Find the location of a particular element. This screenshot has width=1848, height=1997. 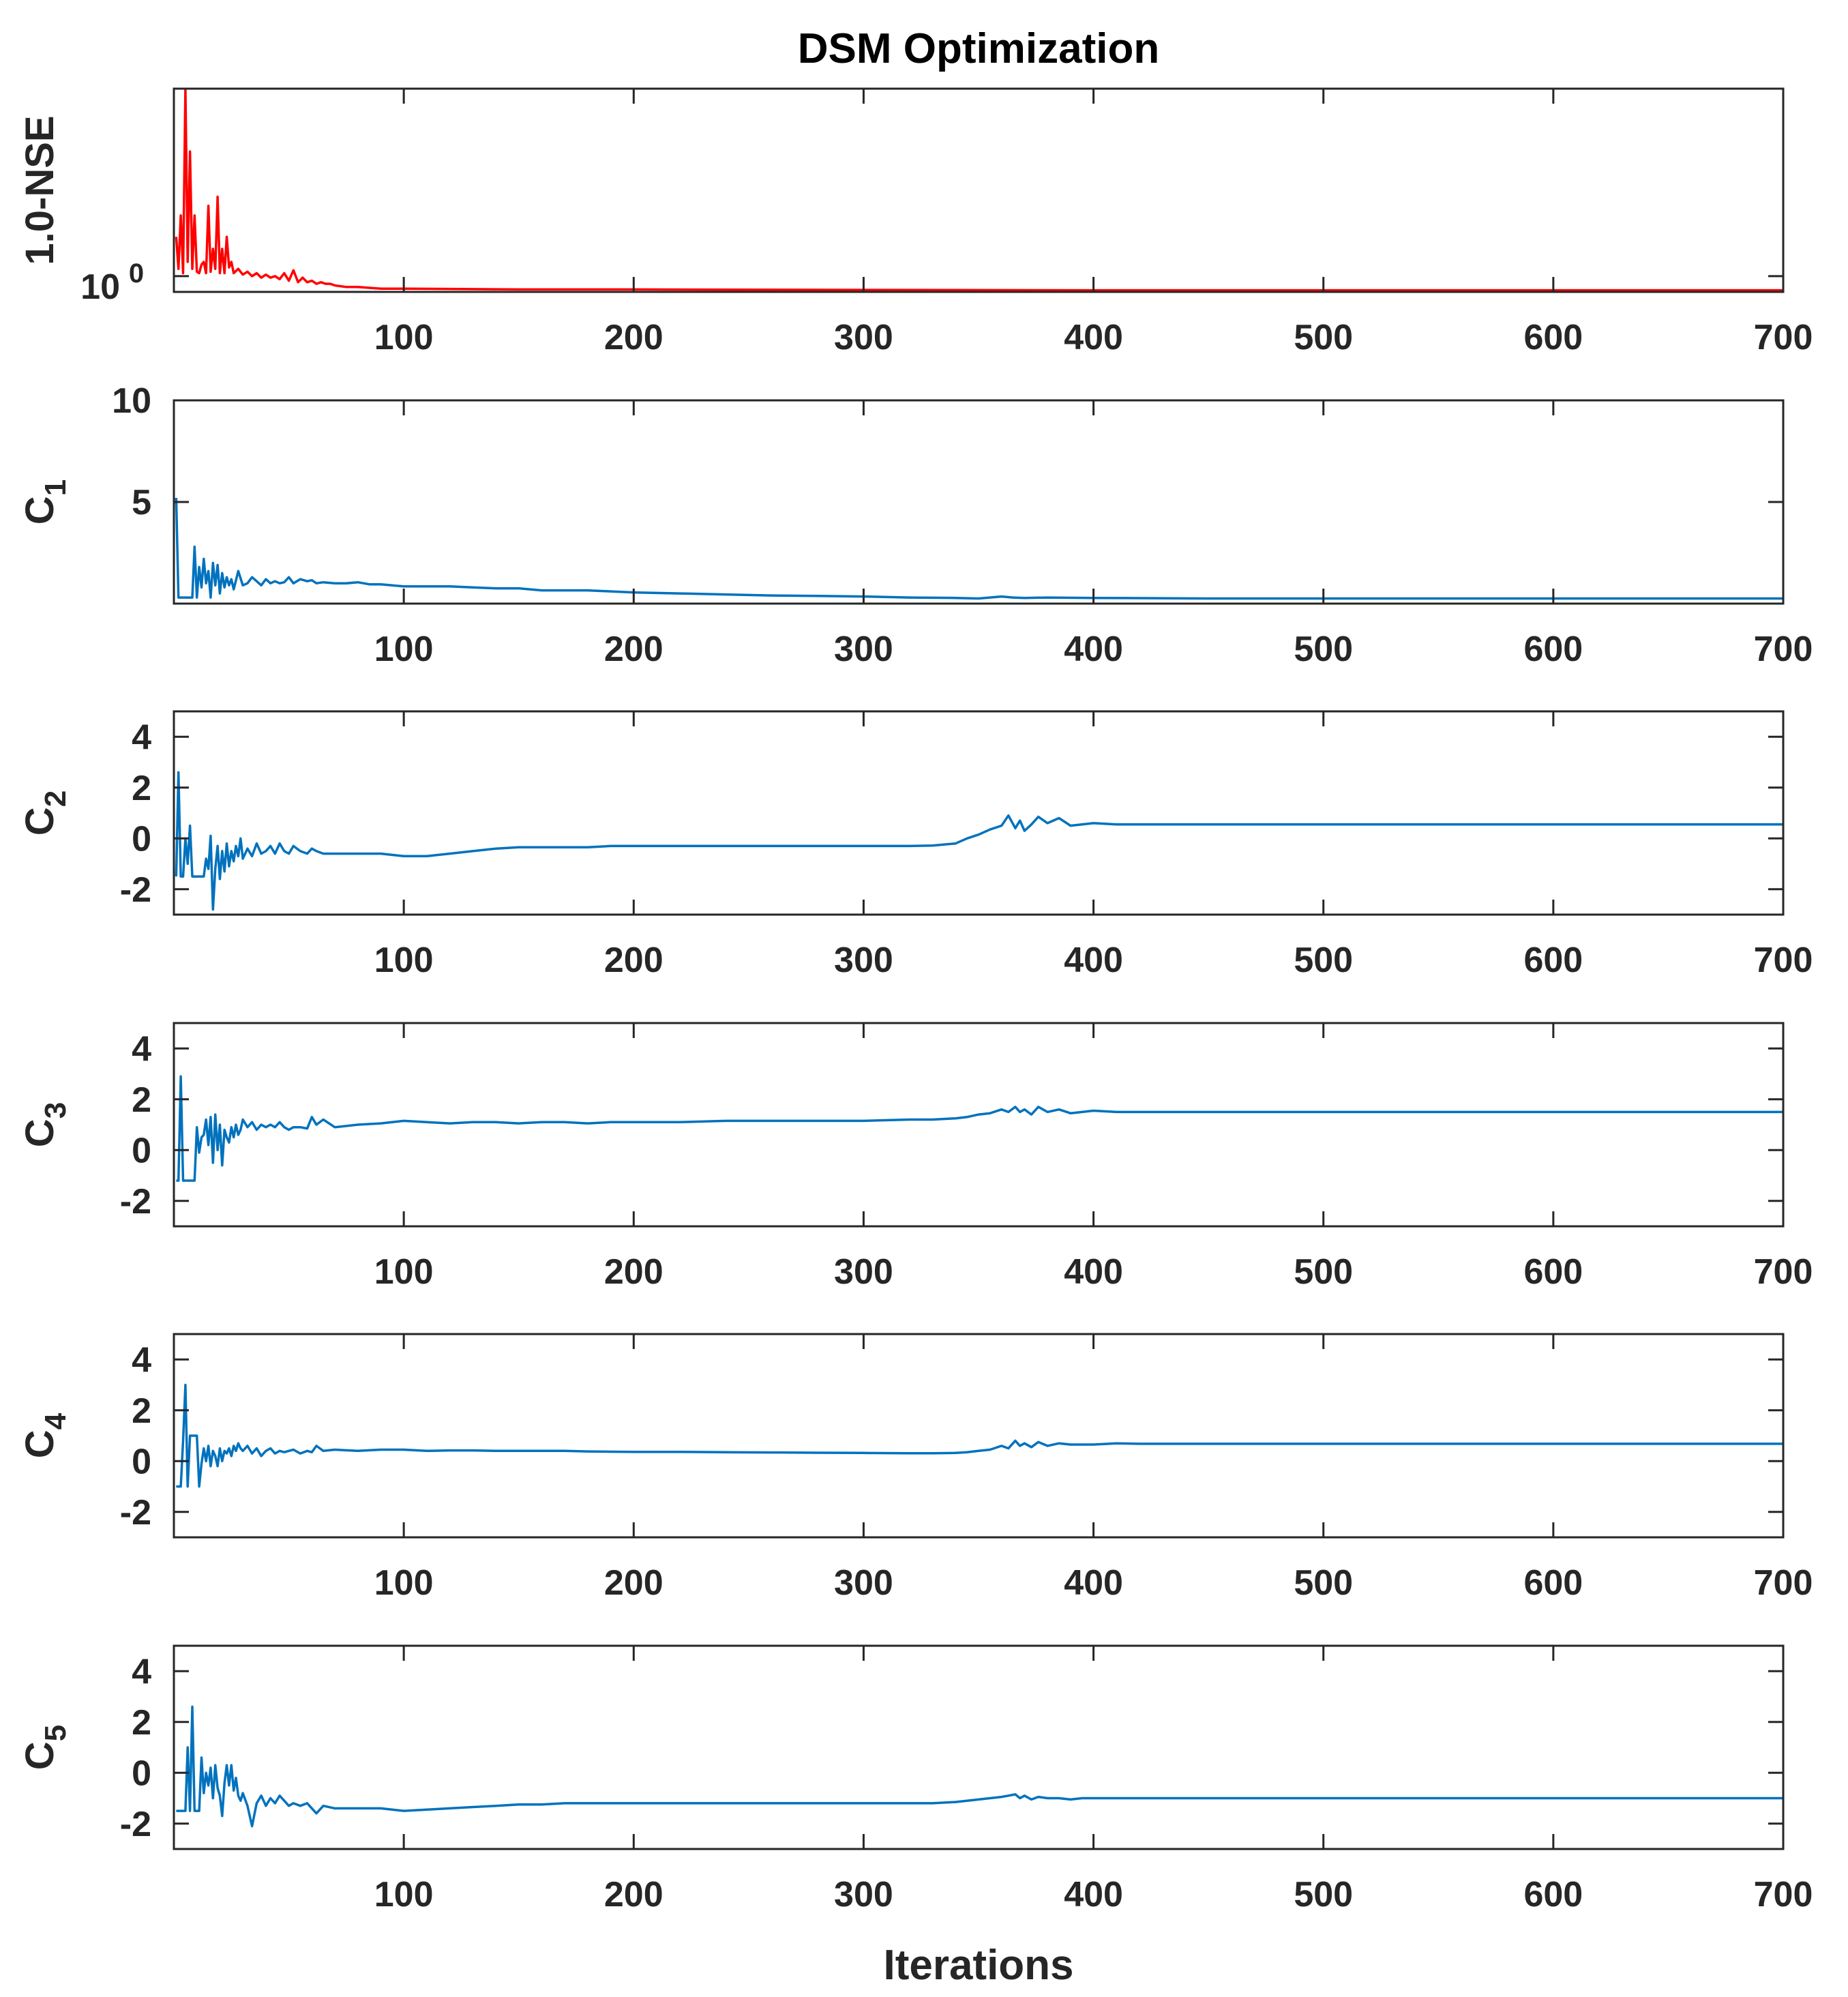

y-axis-label-subscript: 3 is located at coordinates (55, 1110).